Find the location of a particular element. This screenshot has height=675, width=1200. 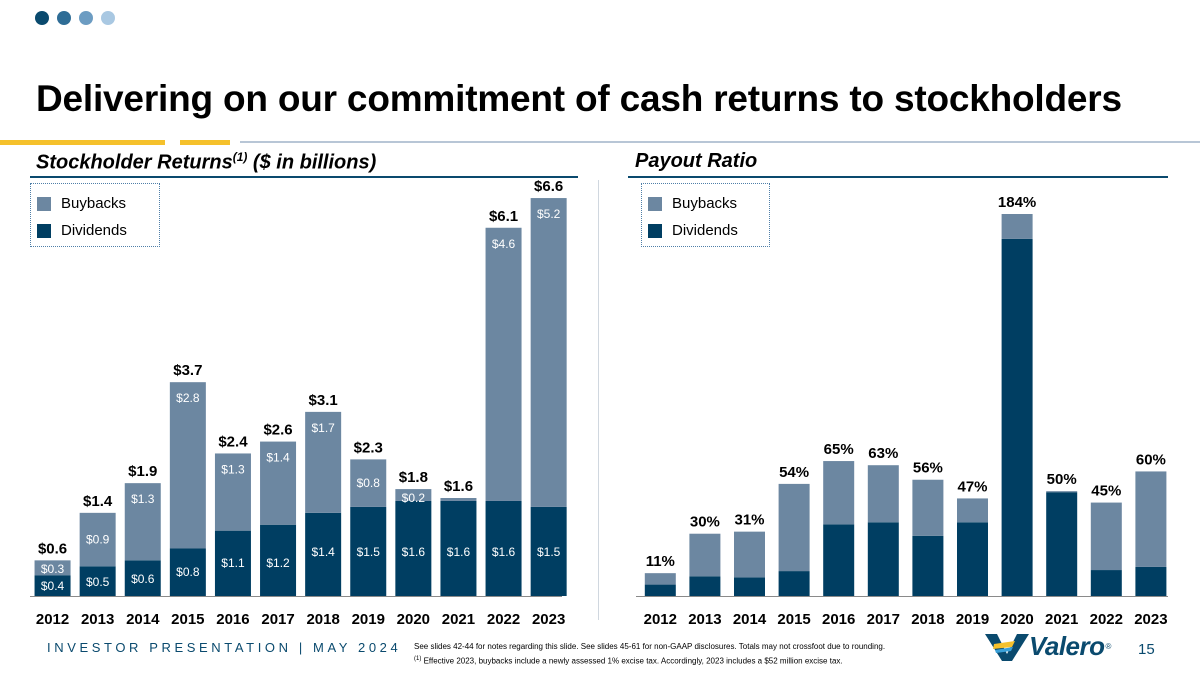

payout-total-label-2014: 31% is located at coordinates (749, 520).